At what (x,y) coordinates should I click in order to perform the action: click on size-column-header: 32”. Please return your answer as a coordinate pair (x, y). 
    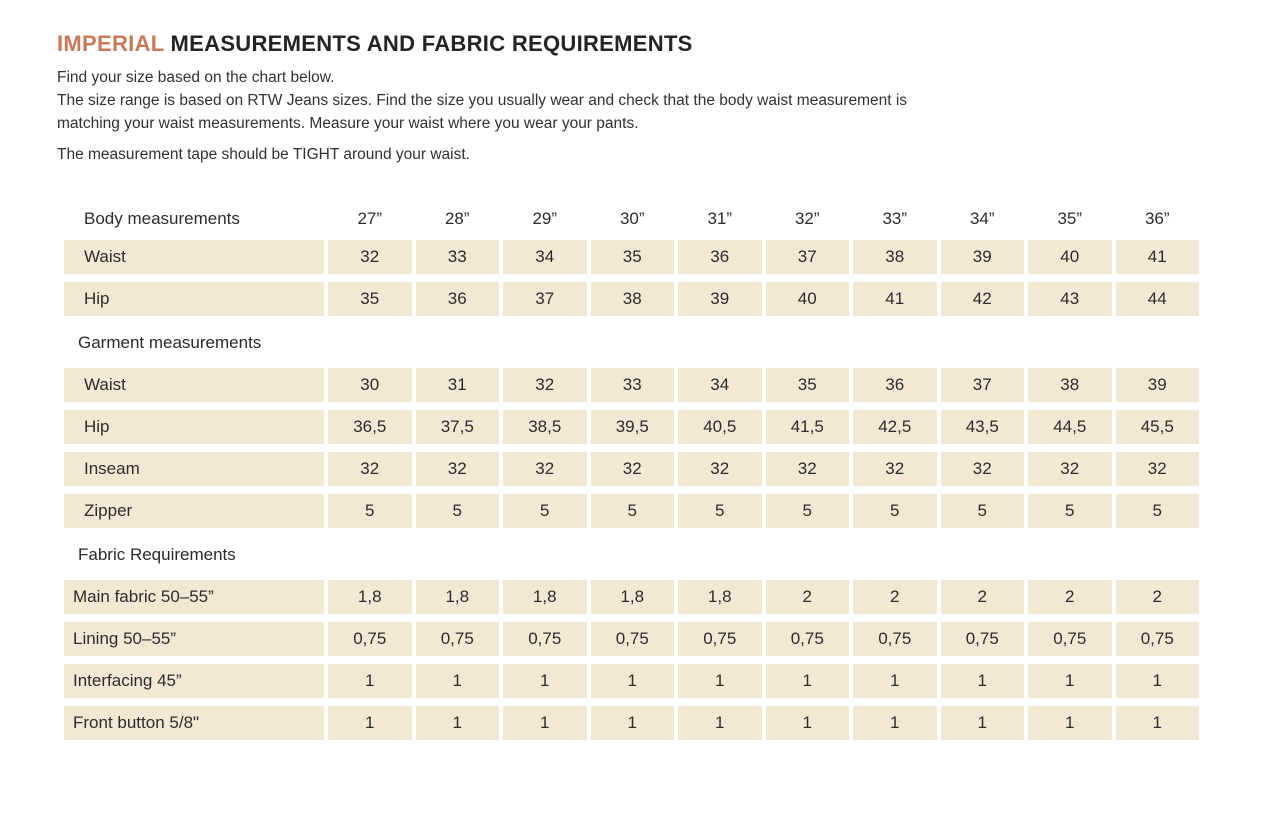
    Looking at the image, I should click on (807, 218).